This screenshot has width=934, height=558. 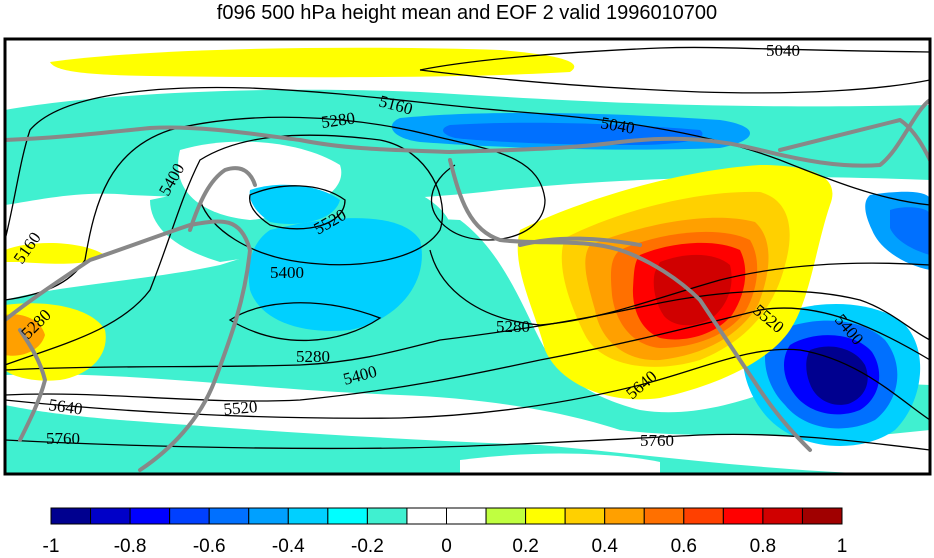 What do you see at coordinates (288, 546) in the screenshot?
I see `colorbar-tick-label: -0.4` at bounding box center [288, 546].